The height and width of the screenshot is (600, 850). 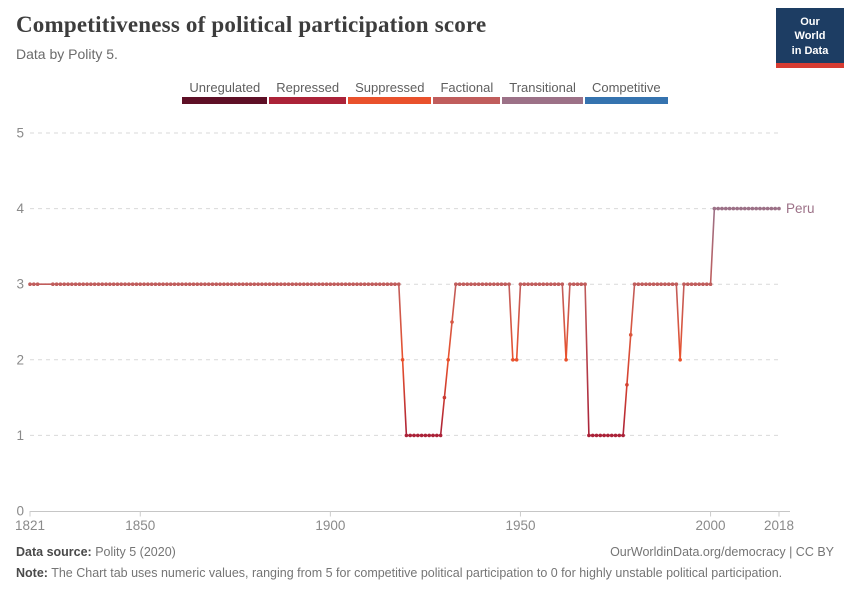 What do you see at coordinates (810, 38) in the screenshot?
I see `owid-logo: Our World in Data` at bounding box center [810, 38].